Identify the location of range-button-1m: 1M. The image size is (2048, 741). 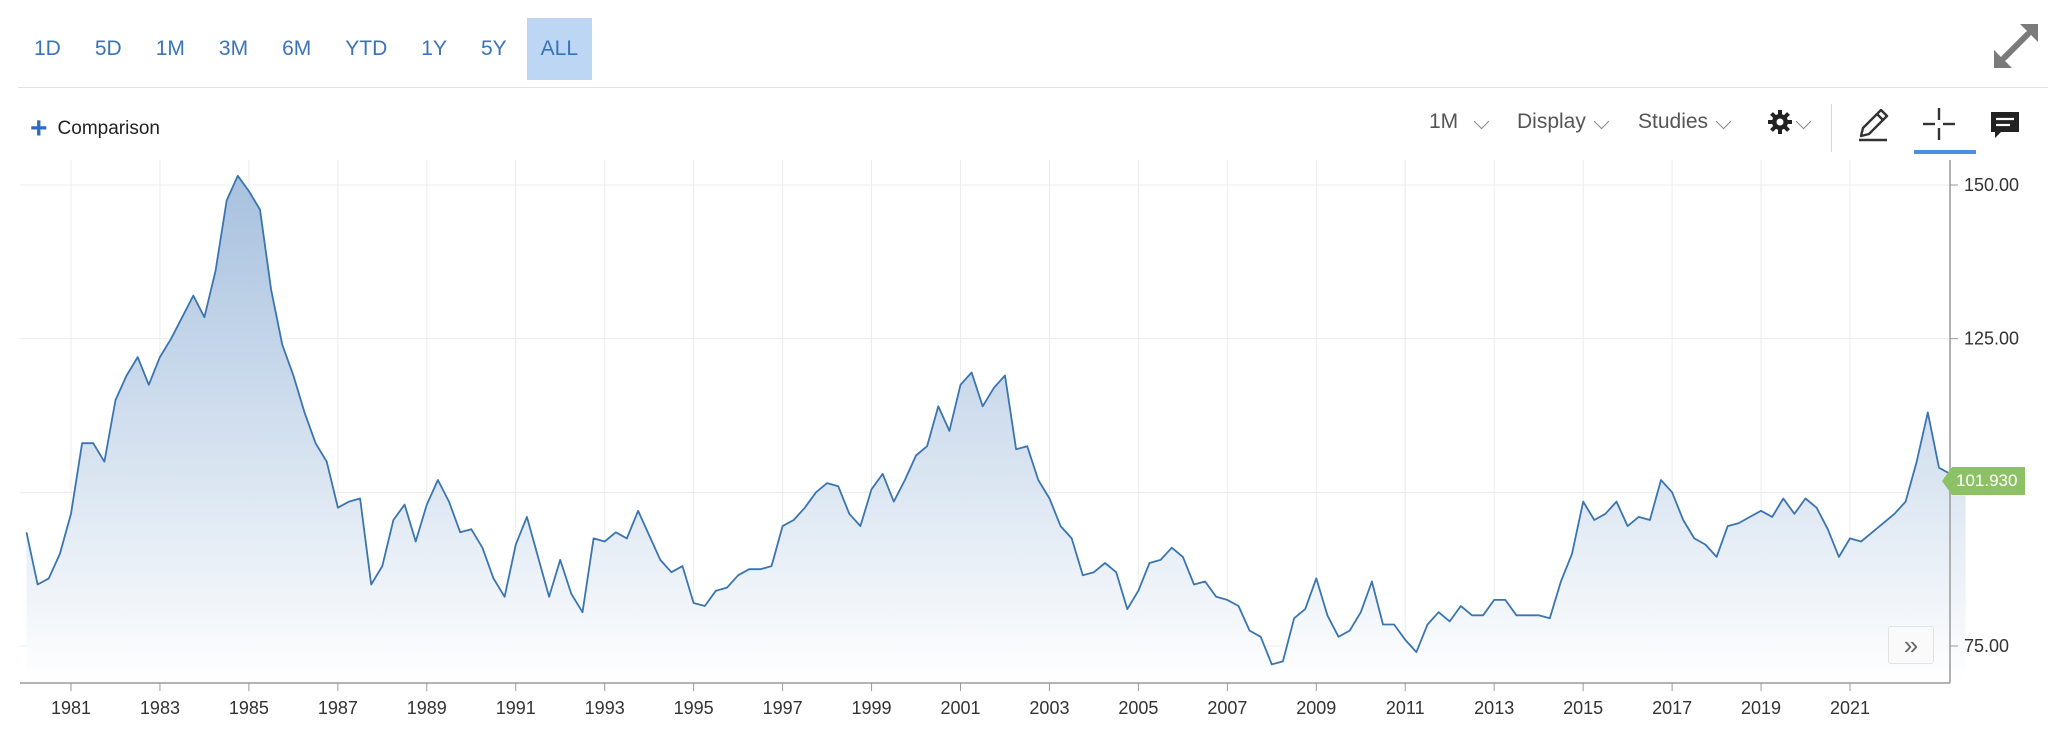
(170, 48).